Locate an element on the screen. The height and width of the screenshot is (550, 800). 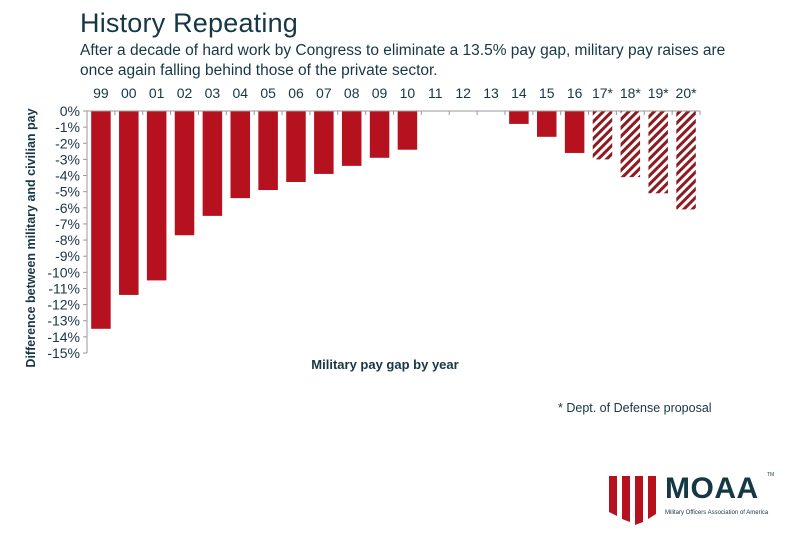
logo-wordmark: MOAA is located at coordinates (712, 488).